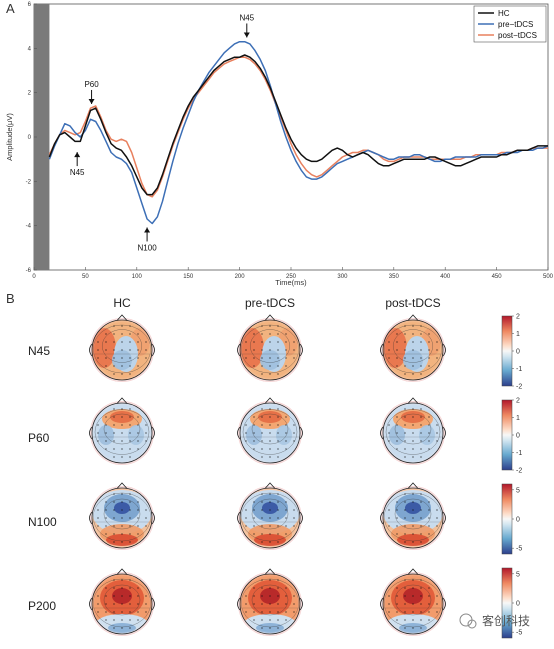 This screenshot has height=649, width=554. What do you see at coordinates (39, 351) in the screenshot?
I see `row-label-n45: N45` at bounding box center [39, 351].